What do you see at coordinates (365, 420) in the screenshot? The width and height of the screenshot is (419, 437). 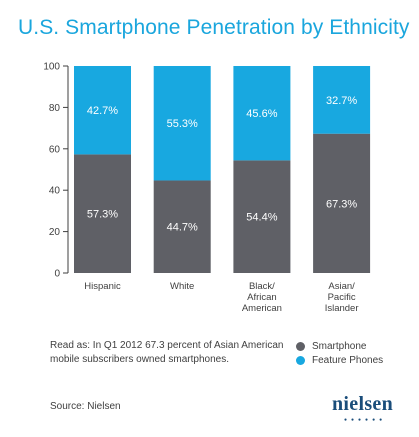 I see `nielsen-logo-dots: ●●●●●●` at bounding box center [365, 420].